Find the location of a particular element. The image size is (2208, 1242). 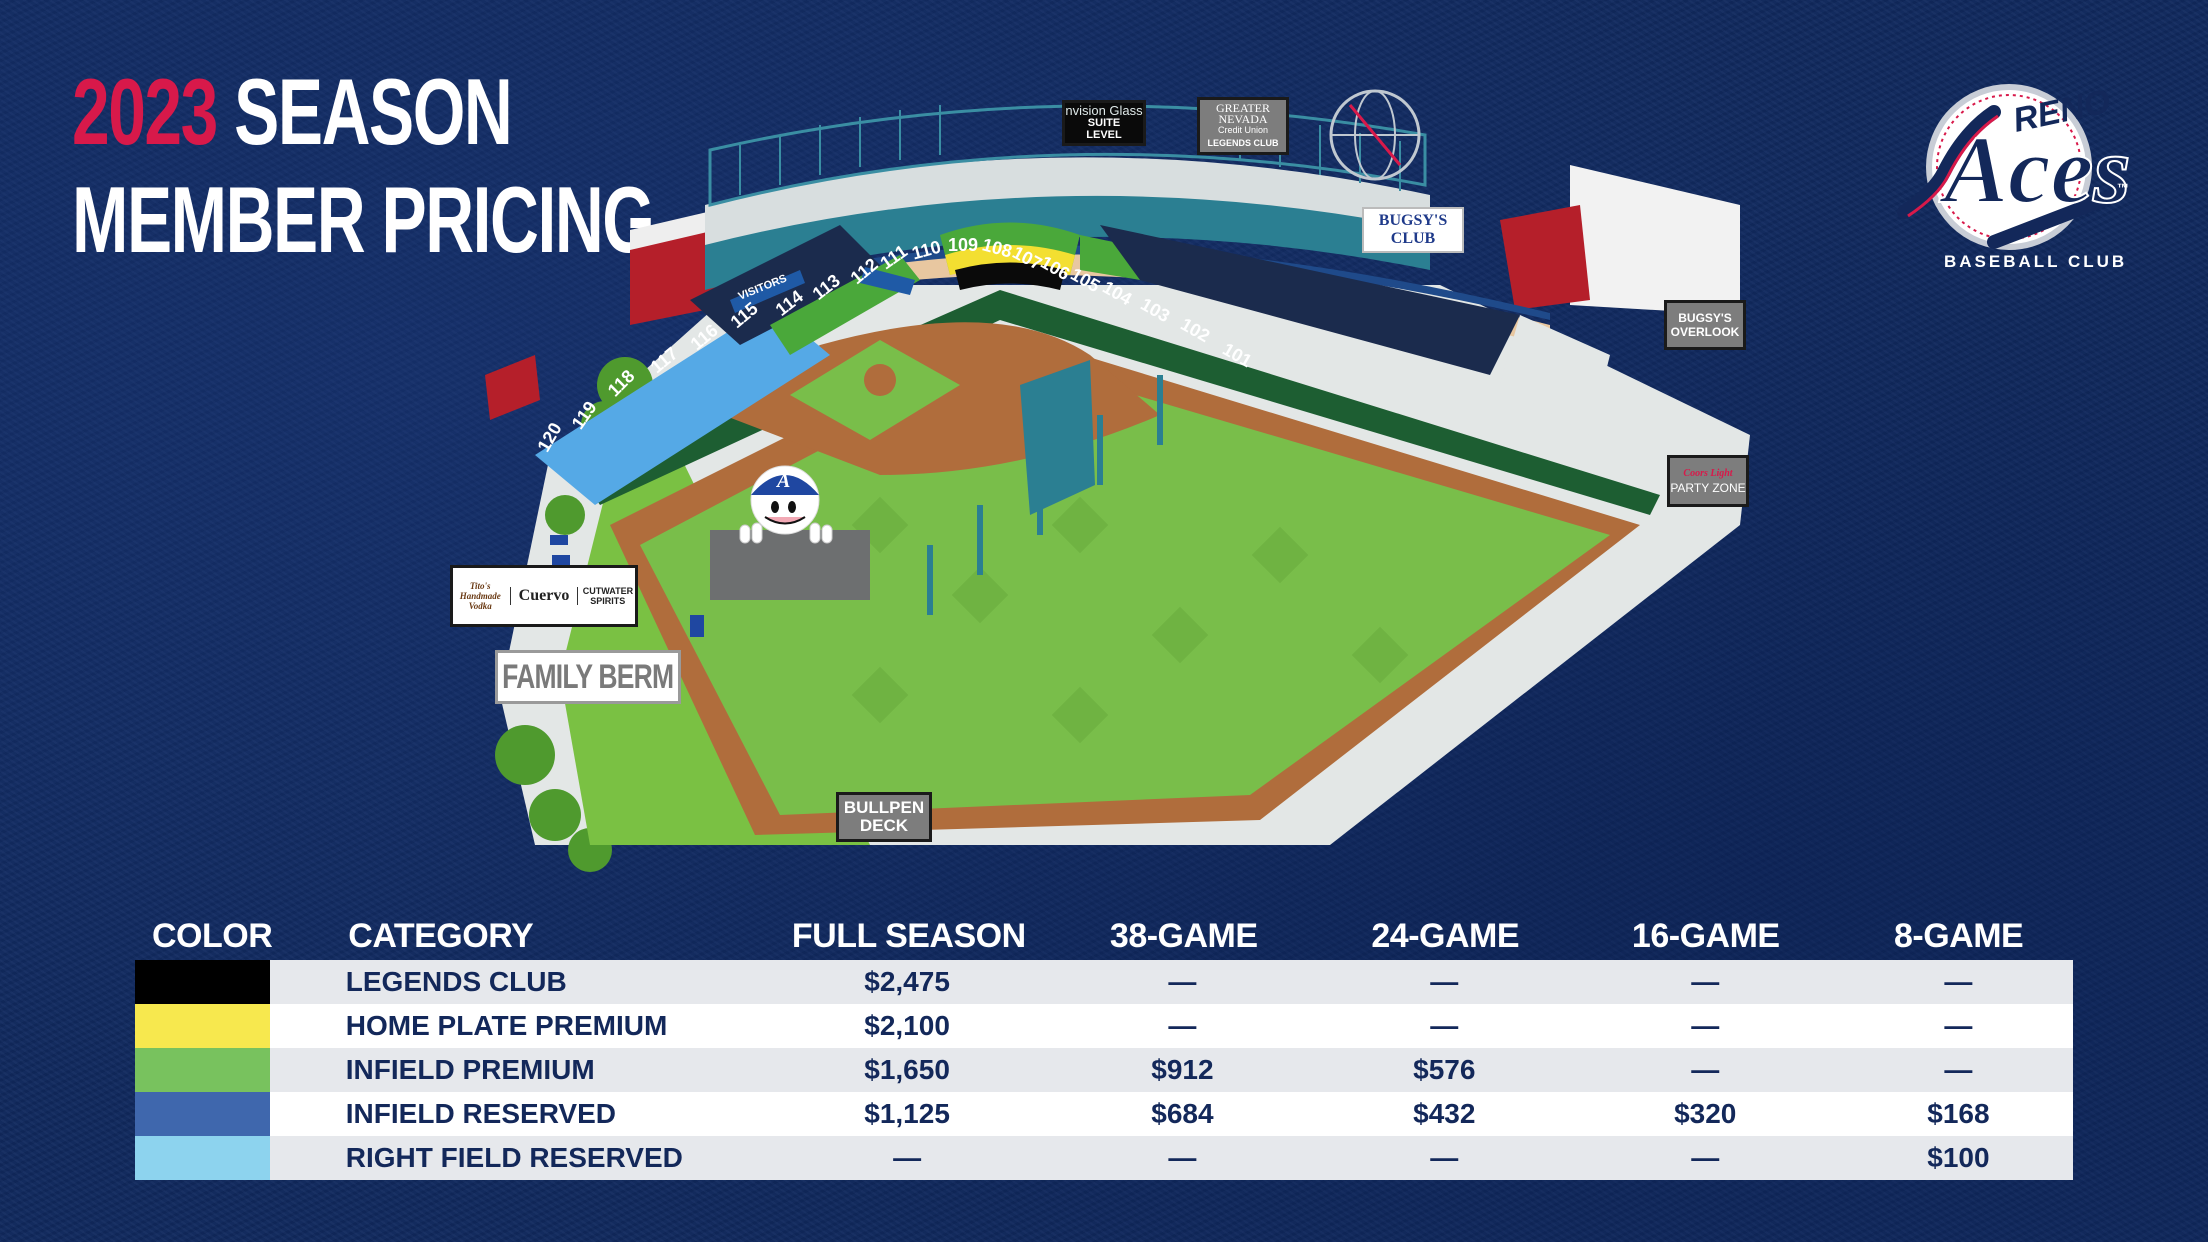

price-24-game: $432 is located at coordinates (1444, 1113).